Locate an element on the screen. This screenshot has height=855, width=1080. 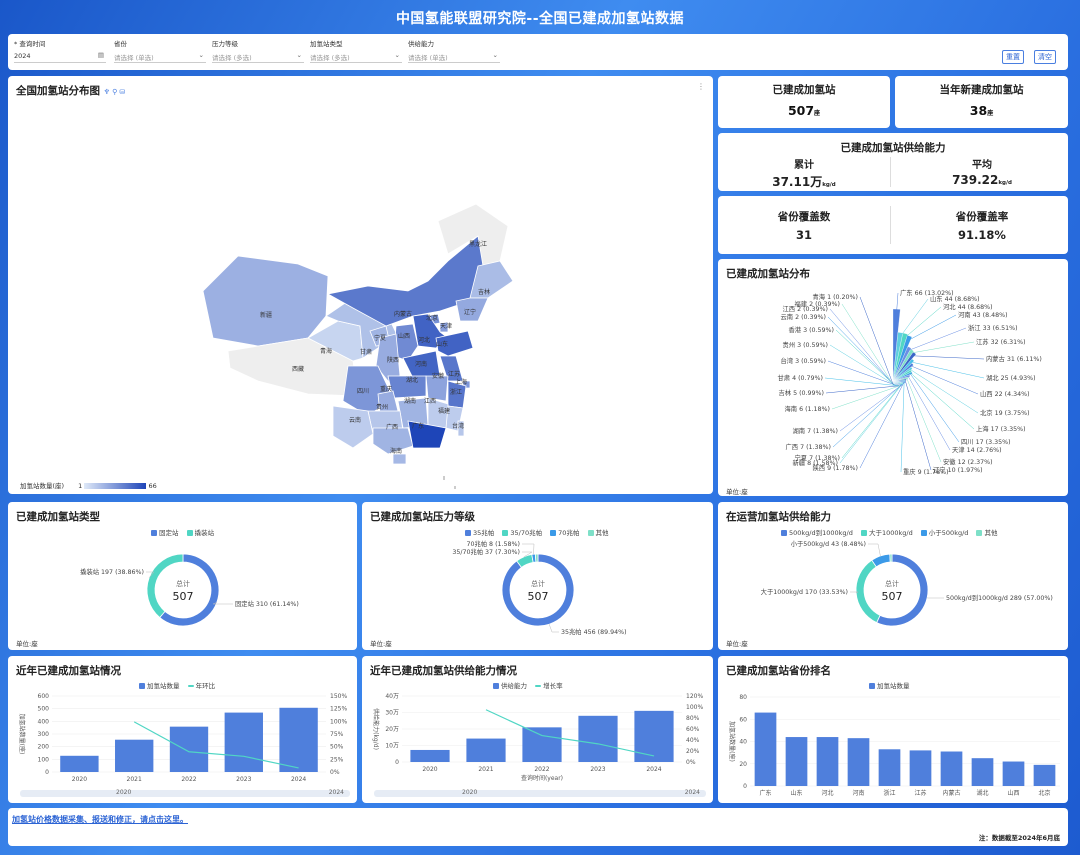
province-海南 is located at coordinates (399, 459).